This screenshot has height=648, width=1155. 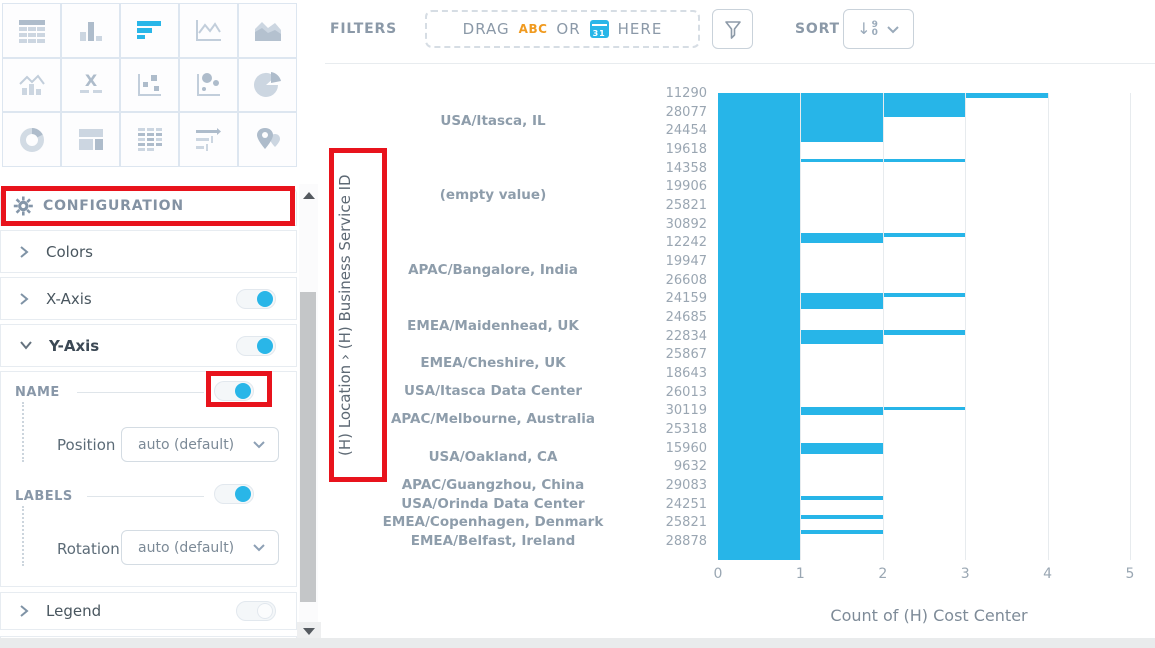 What do you see at coordinates (90, 139) in the screenshot?
I see `layout-dashboard-icon` at bounding box center [90, 139].